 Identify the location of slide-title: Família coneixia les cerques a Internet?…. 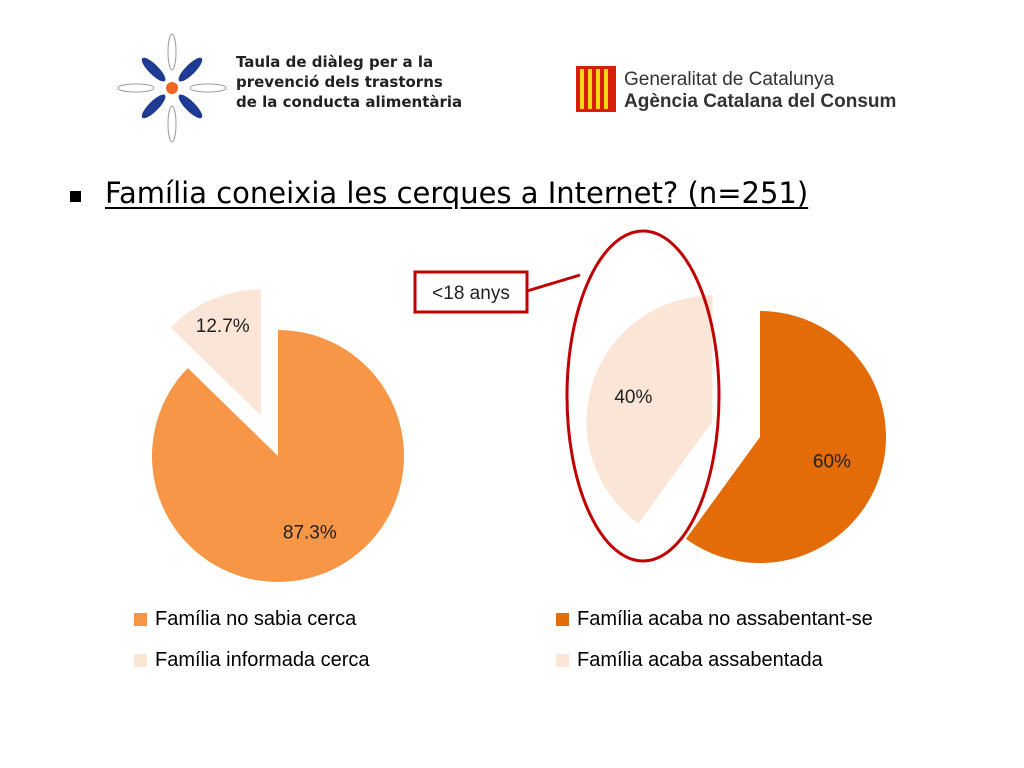
(457, 193).